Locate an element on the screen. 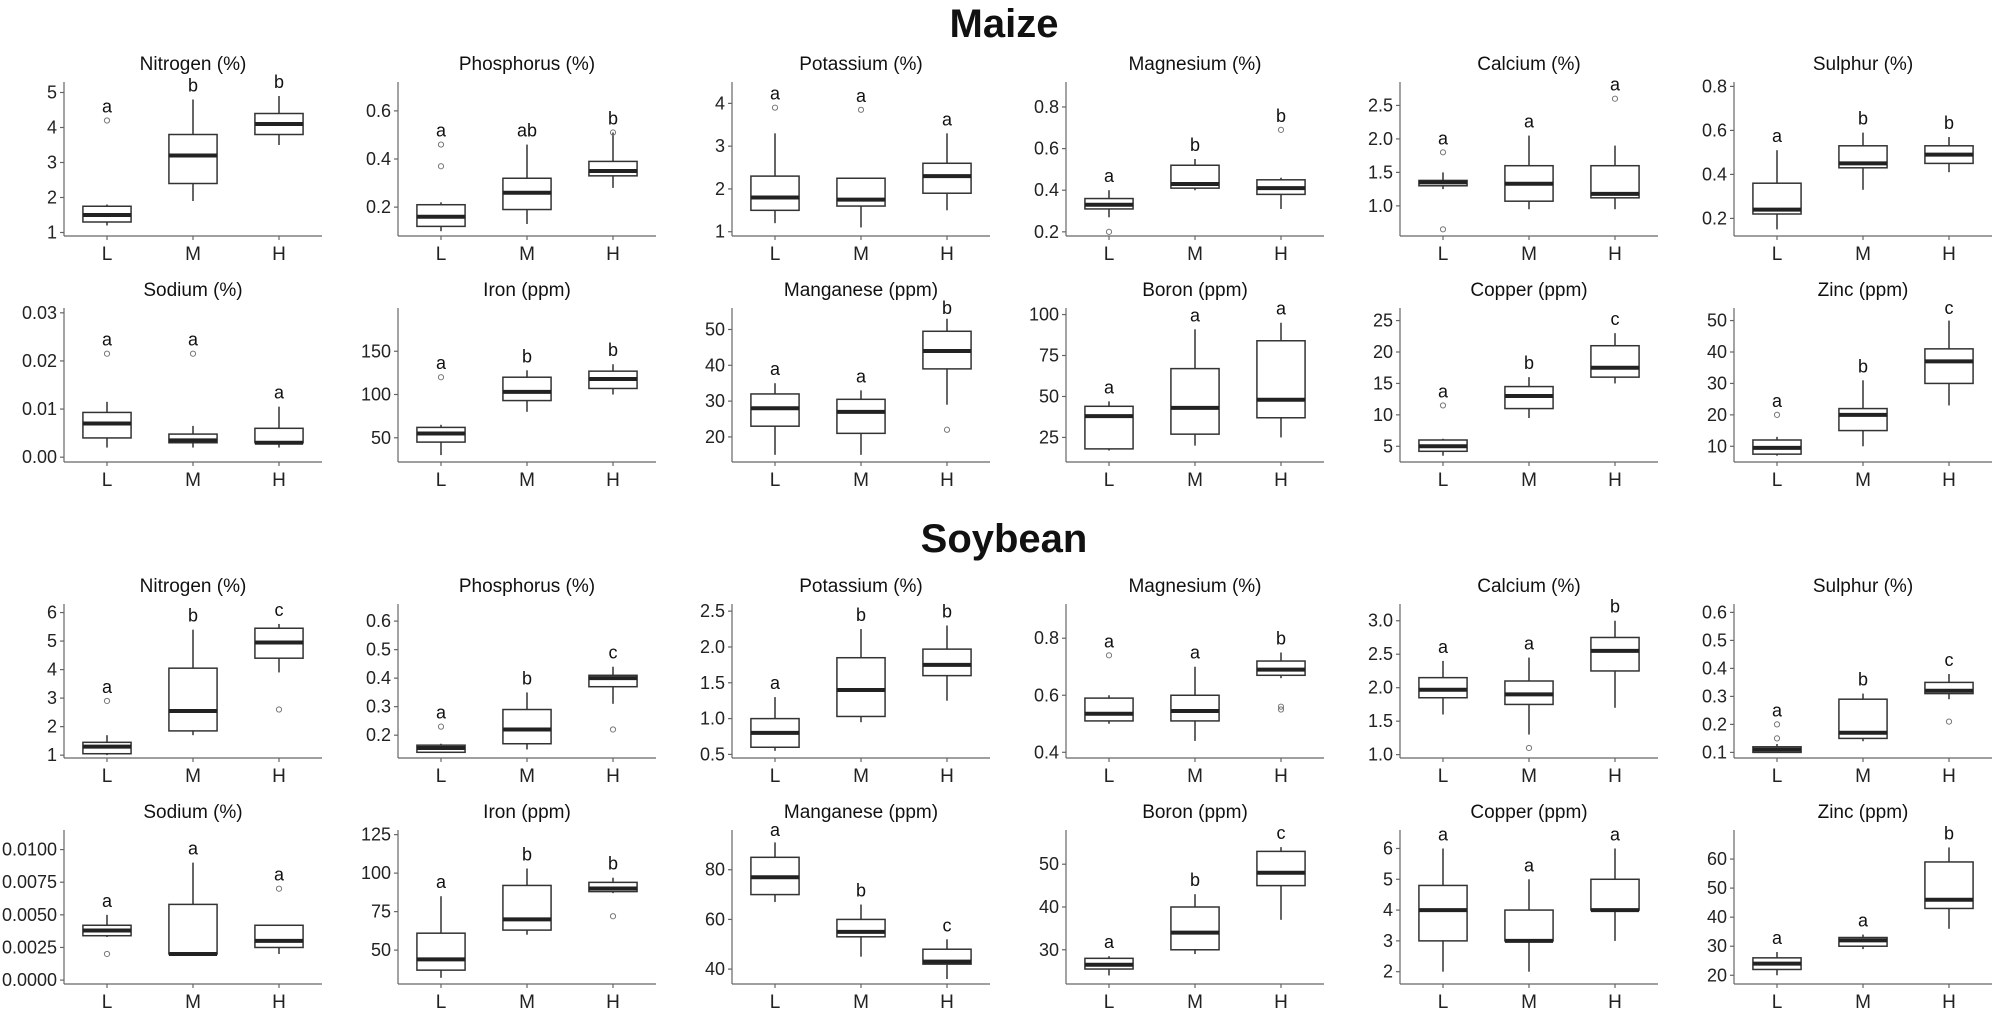  boxplot-maize-manganese-ppm: Manganese (ppm) 20 30 40 50 La Ma Hb is located at coordinates (847, 385).